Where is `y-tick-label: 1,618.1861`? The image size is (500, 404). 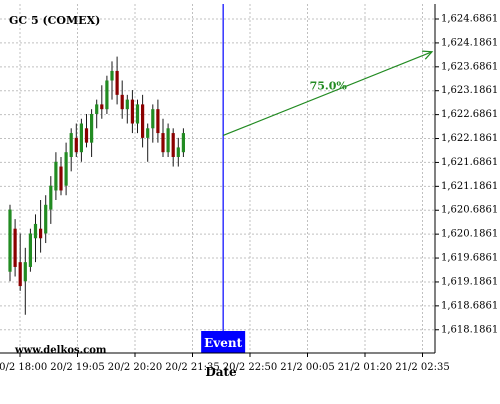 y-tick-label: 1,618.1861 is located at coordinates (469, 329).